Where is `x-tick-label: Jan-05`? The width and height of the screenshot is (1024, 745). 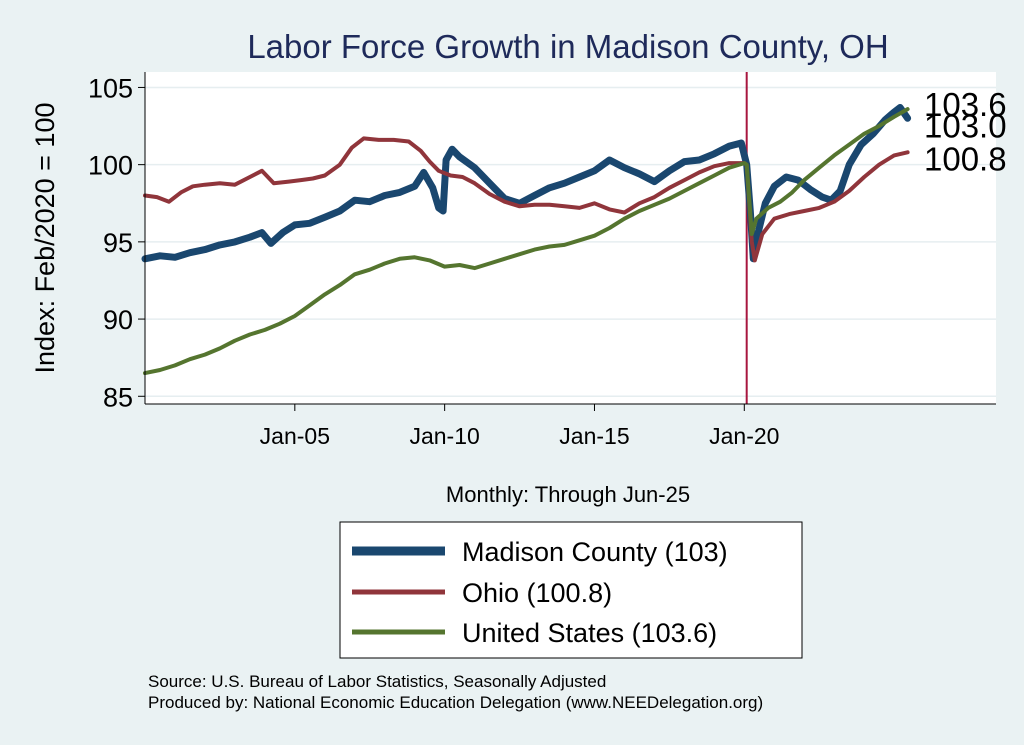 x-tick-label: Jan-05 is located at coordinates (295, 436).